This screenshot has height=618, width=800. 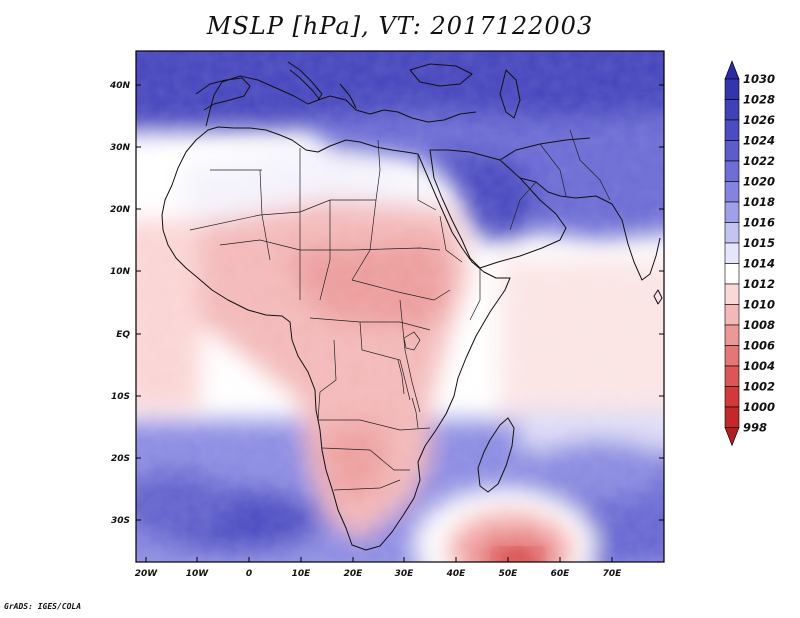 I want to click on lat-label-30s: 30S, so click(x=120, y=521).